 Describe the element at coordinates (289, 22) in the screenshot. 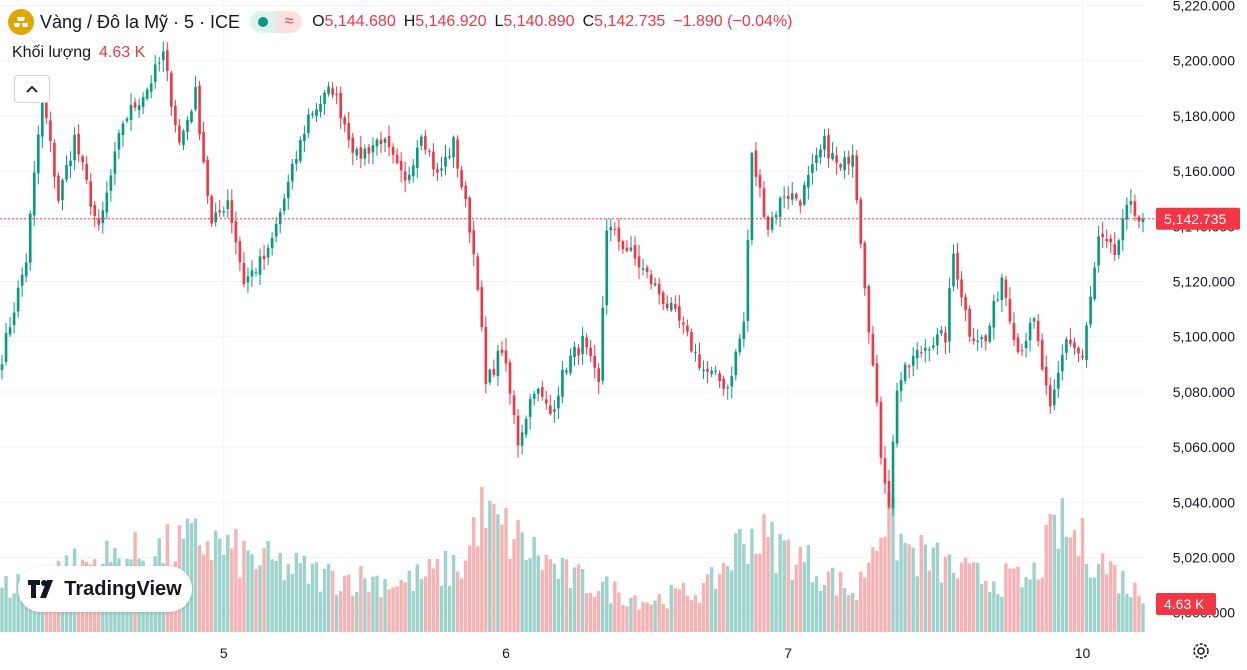

I see `wave-indicator: ≈` at that location.